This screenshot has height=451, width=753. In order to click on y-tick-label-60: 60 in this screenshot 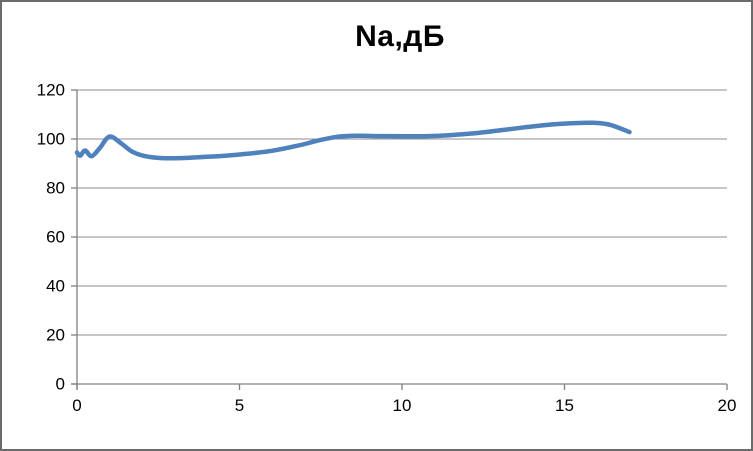, I will do `click(55, 237)`.